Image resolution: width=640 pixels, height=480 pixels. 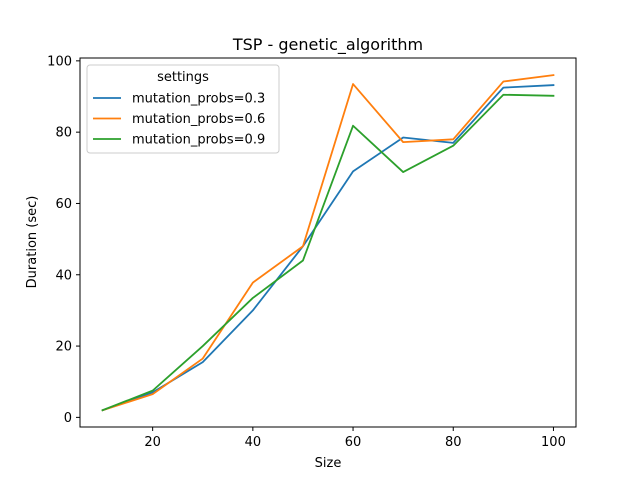 What do you see at coordinates (253, 442) in the screenshot?
I see `x-tick-label: 40` at bounding box center [253, 442].